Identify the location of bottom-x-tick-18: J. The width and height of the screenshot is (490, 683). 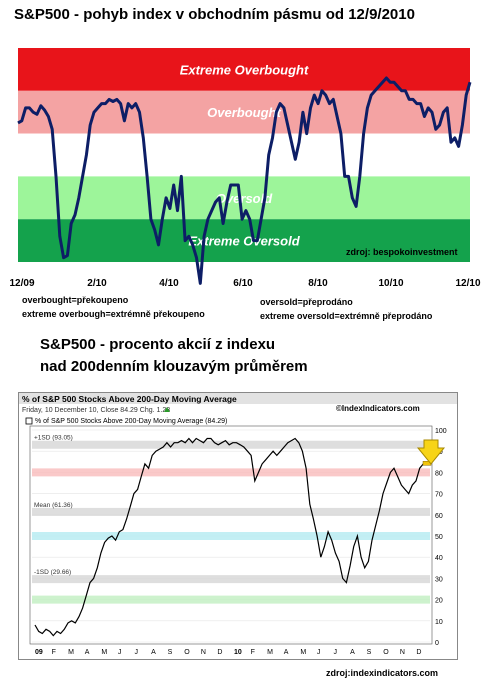
(336, 652).